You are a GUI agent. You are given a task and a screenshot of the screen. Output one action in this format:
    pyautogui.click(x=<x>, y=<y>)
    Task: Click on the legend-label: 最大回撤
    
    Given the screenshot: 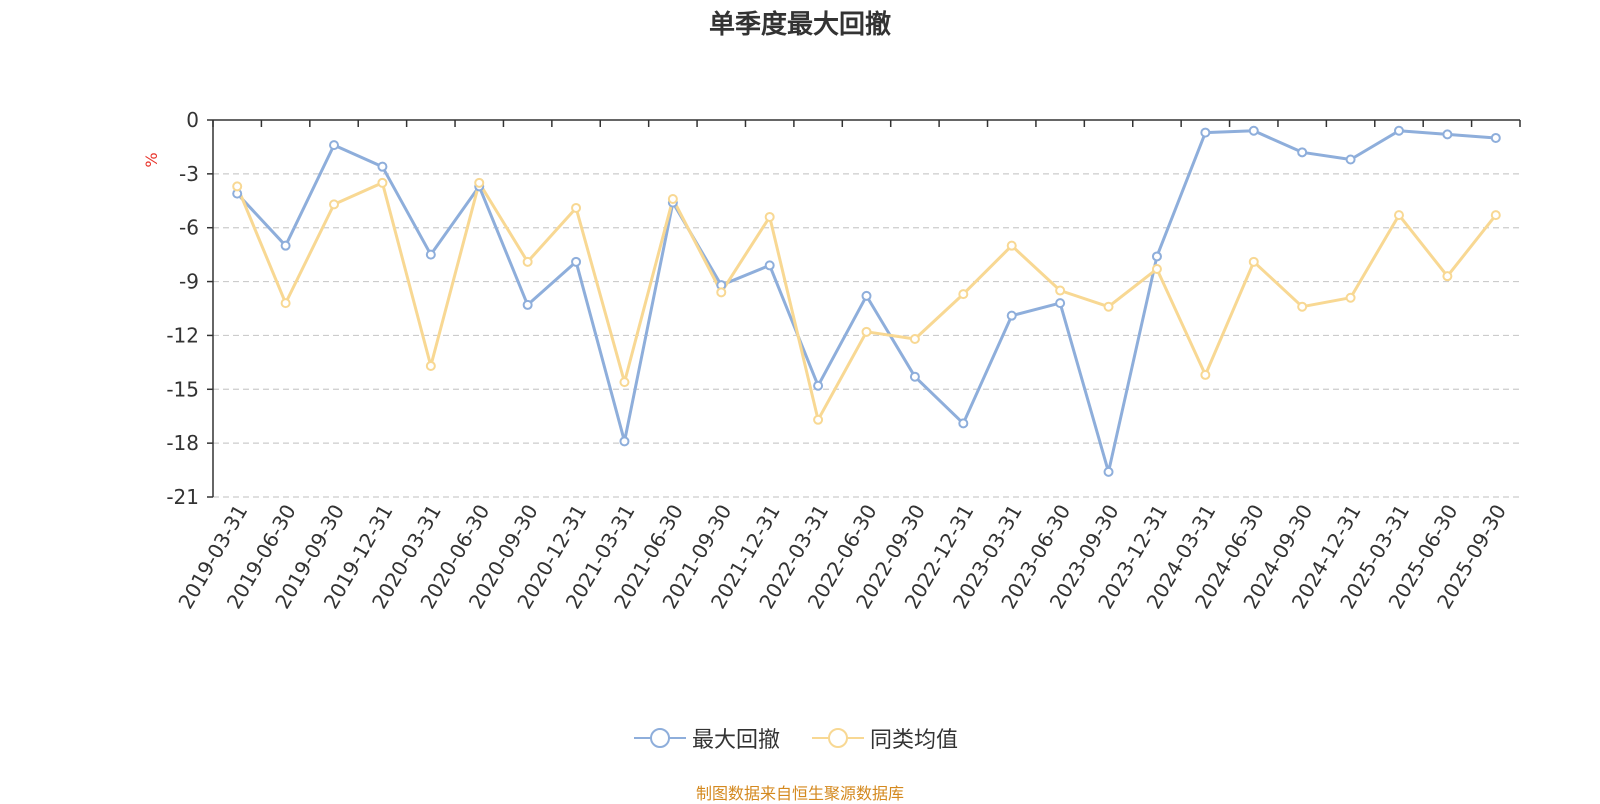 What is the action you would take?
    pyautogui.click(x=736, y=740)
    